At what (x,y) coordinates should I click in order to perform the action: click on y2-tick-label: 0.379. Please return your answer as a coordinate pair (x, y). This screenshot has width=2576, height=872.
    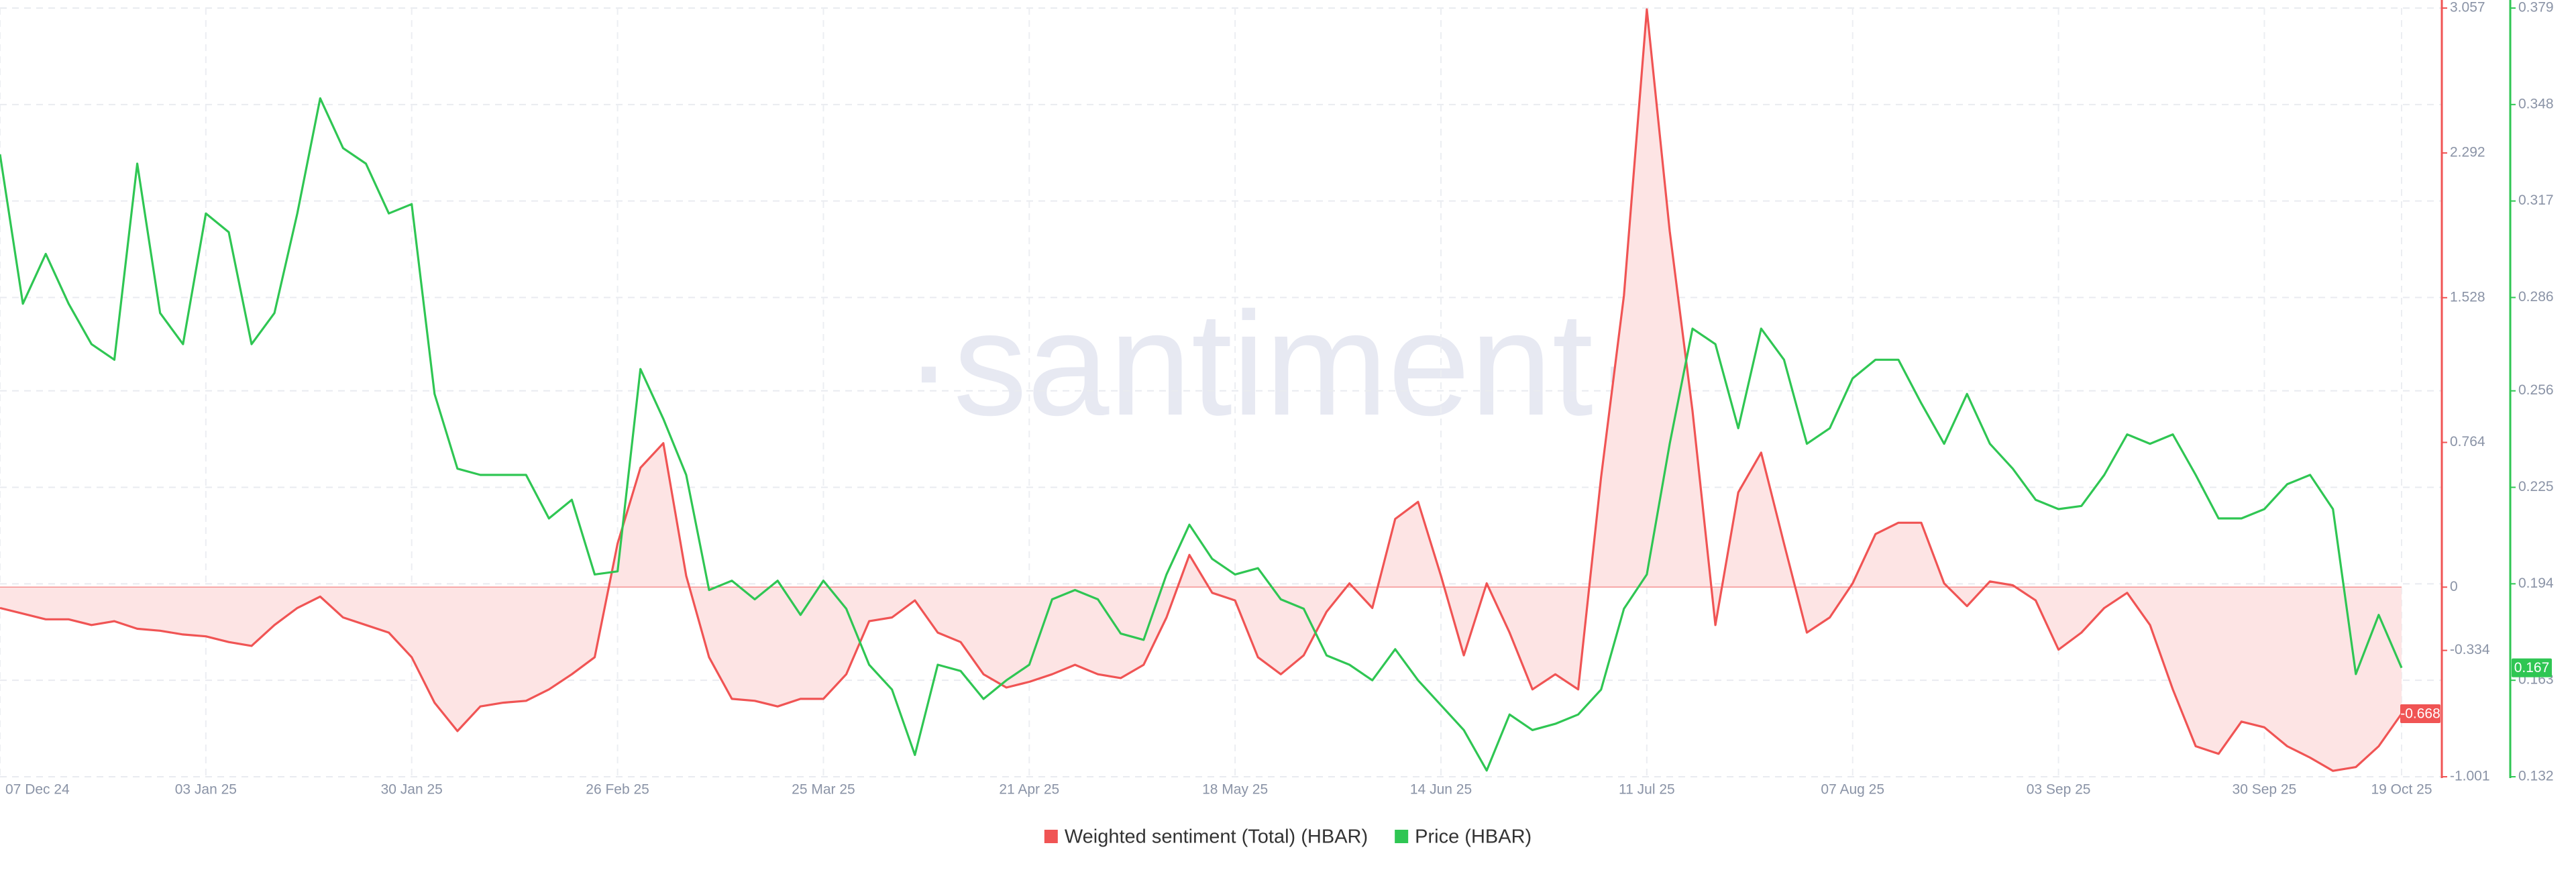
    Looking at the image, I should click on (2536, 8).